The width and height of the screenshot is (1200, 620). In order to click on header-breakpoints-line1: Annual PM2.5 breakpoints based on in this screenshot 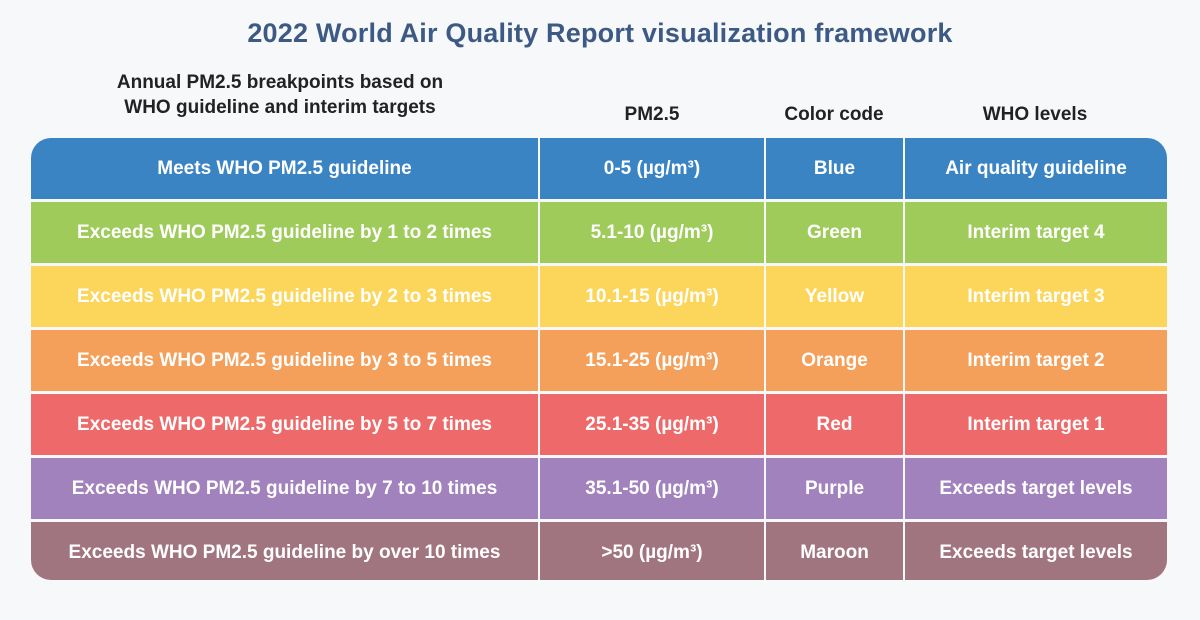, I will do `click(280, 82)`.